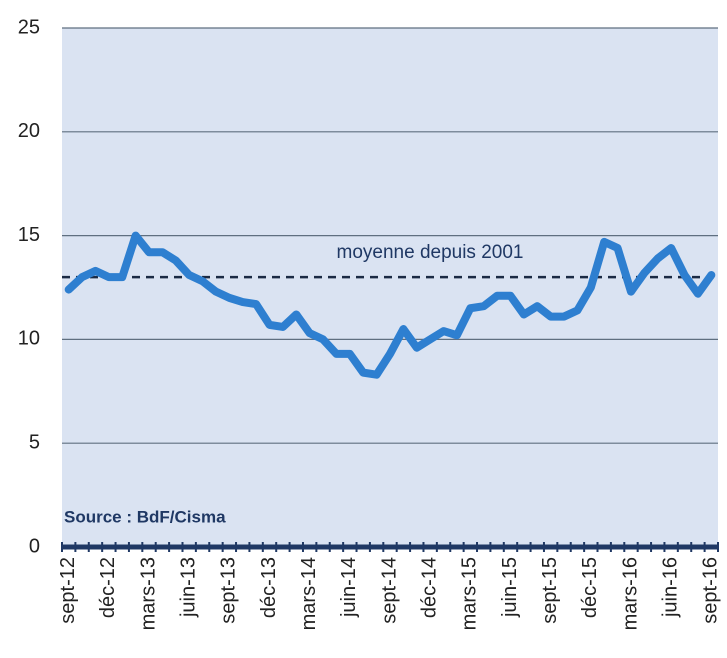 This screenshot has height=658, width=727. Describe the element at coordinates (590, 587) in the screenshot. I see `x-tick-label: déc-15` at that location.